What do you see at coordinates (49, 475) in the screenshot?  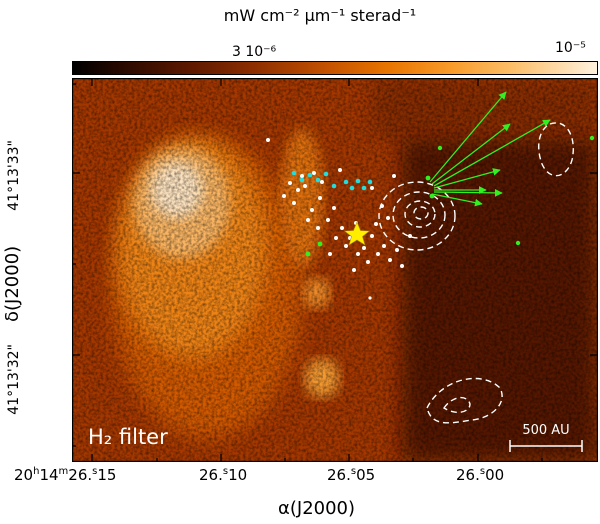 I see `x-tick-part: 14` at bounding box center [49, 475].